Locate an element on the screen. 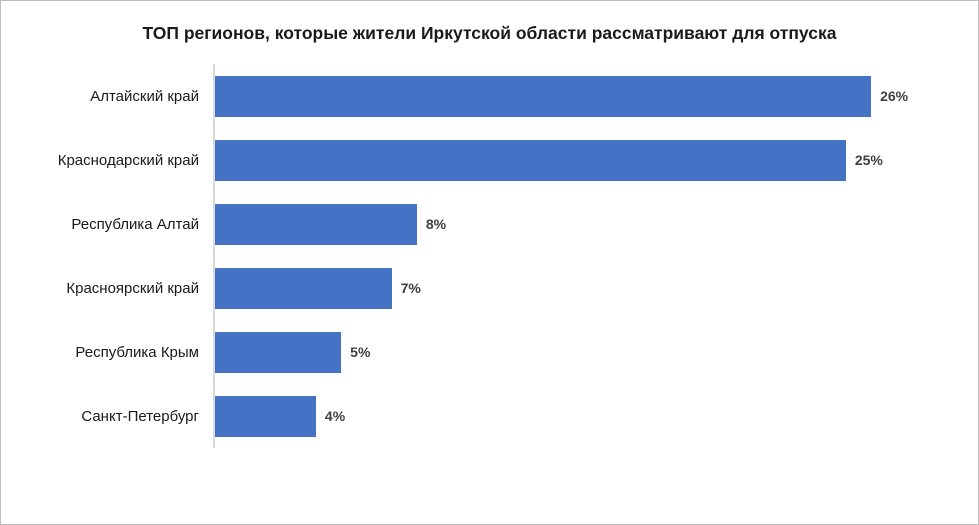  value-label: 8% is located at coordinates (436, 224).